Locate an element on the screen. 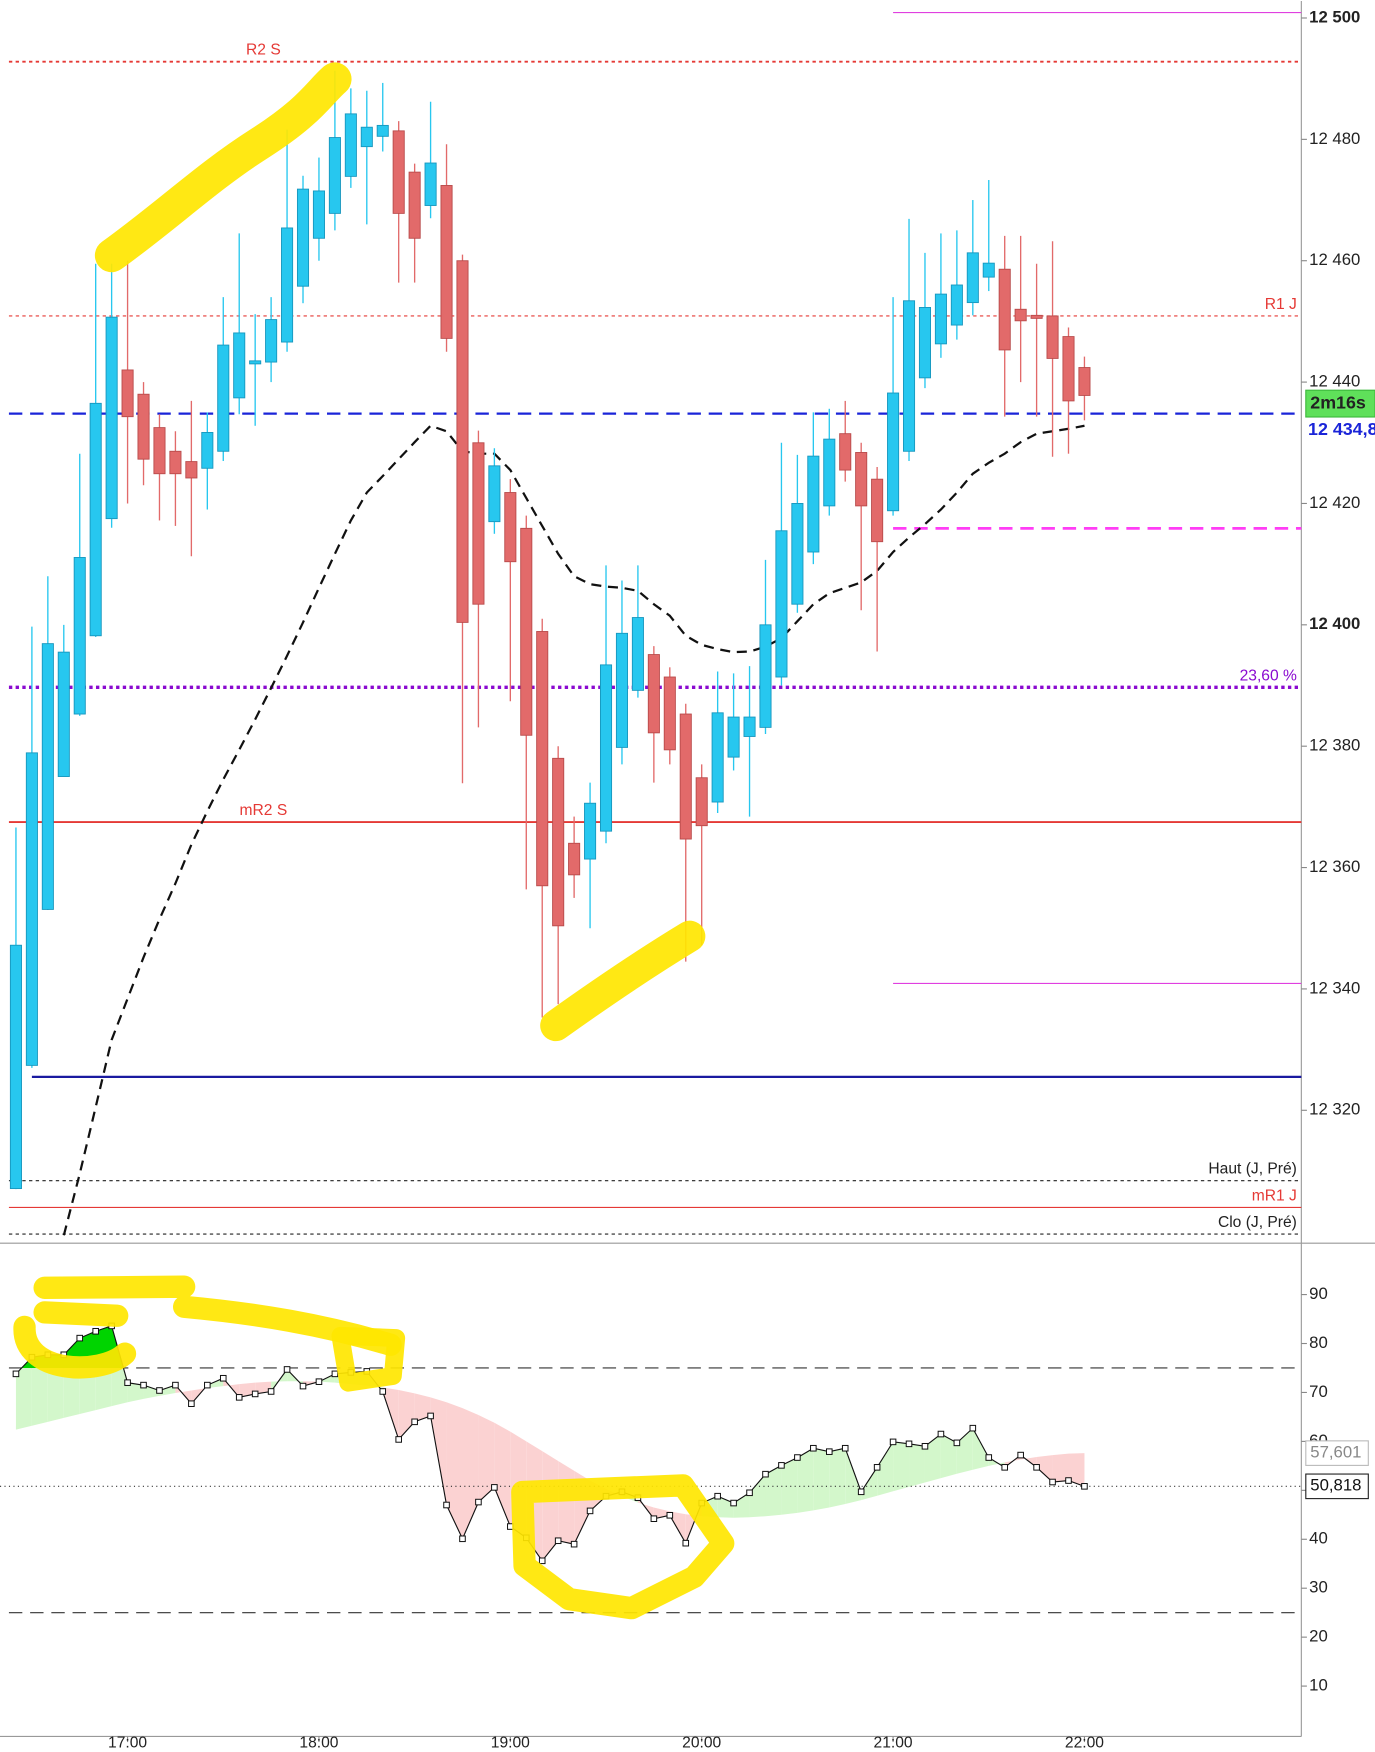 This screenshot has width=1375, height=1752. axis-label-box is located at coordinates (1340, 430).